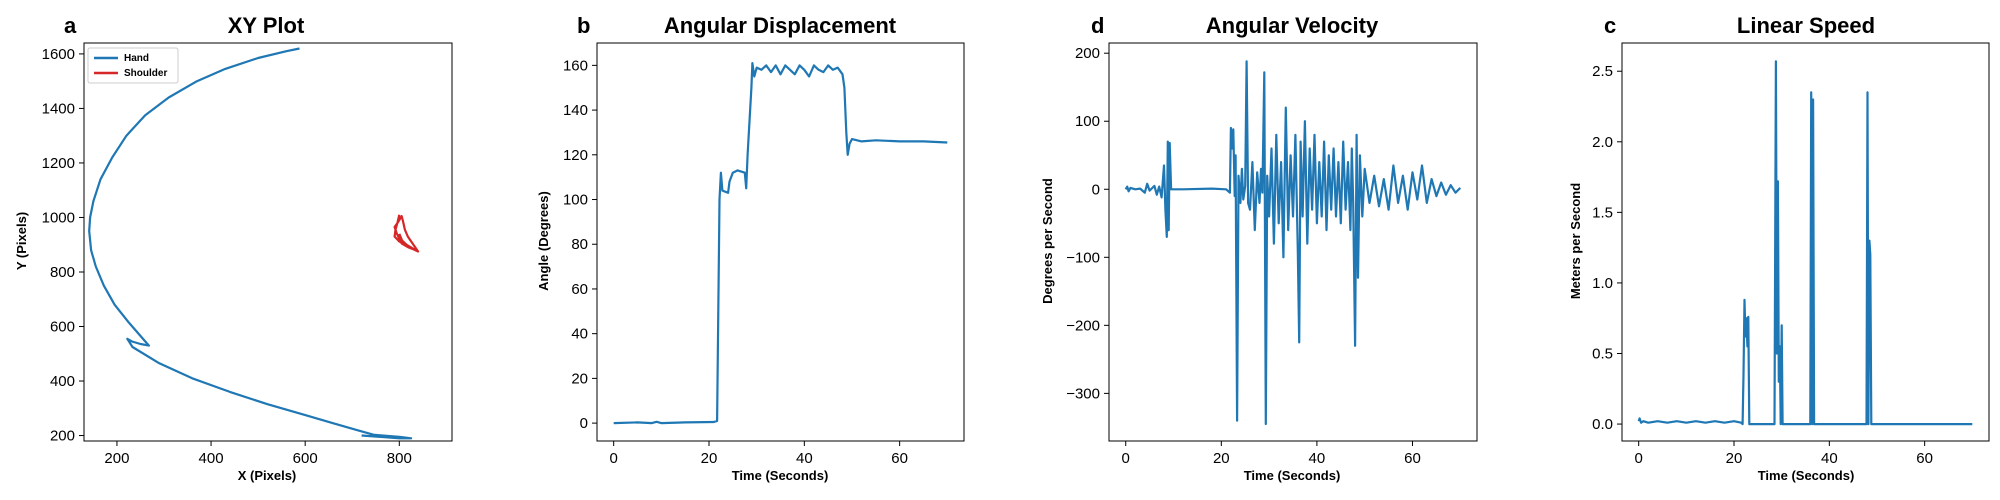 This screenshot has width=2000, height=500. Describe the element at coordinates (575, 155) in the screenshot. I see `y-tick-label: 120` at that location.